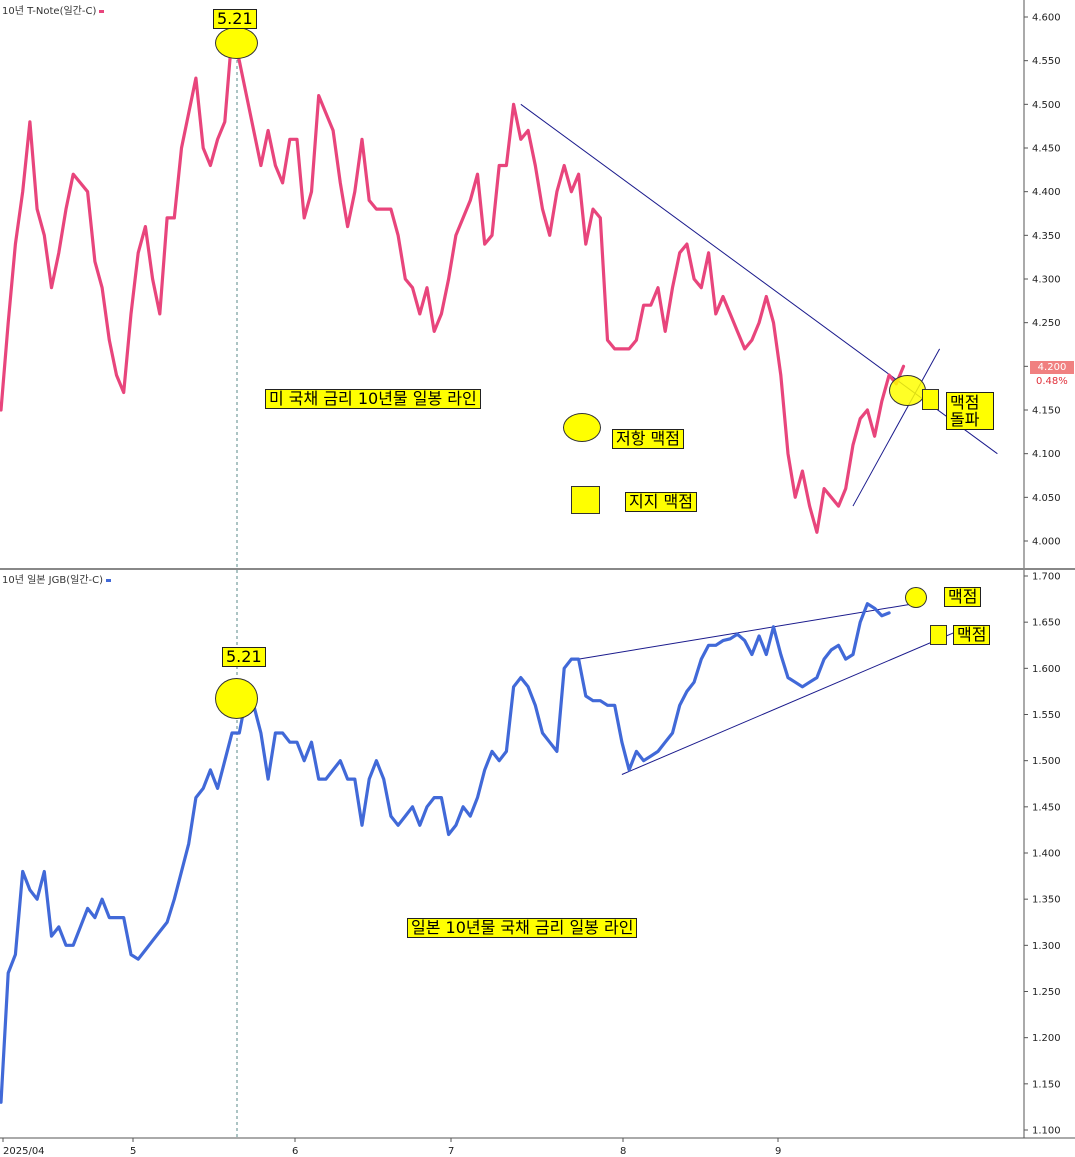  What do you see at coordinates (1046, 807) in the screenshot?
I see `bottom-y-tick-label: 1.450` at bounding box center [1046, 807].